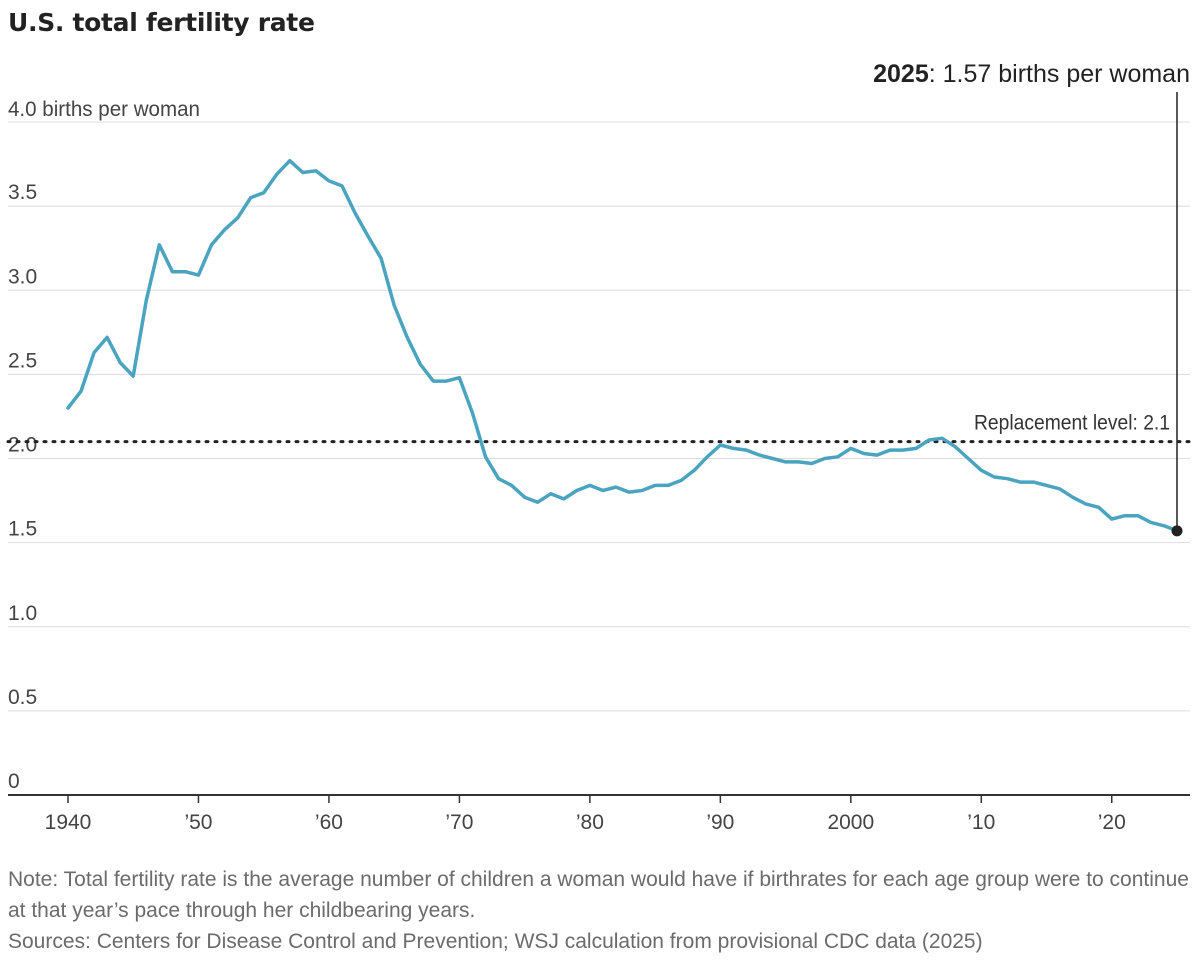 This screenshot has height=961, width=1200. I want to click on y-tick-label: 0.5, so click(22, 697).